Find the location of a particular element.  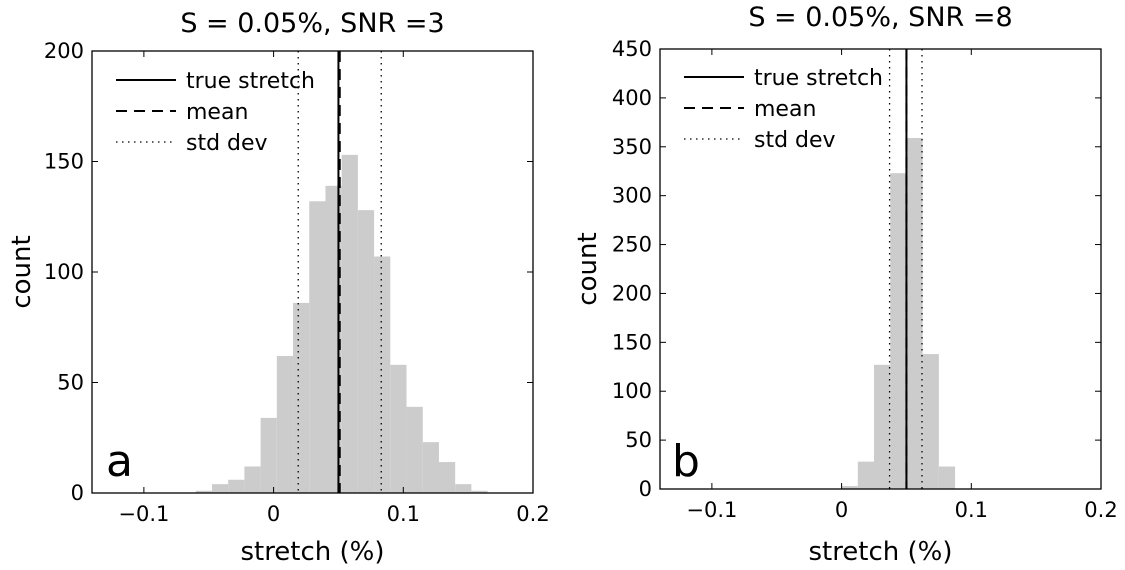

panel-label: a is located at coordinates (119, 461).